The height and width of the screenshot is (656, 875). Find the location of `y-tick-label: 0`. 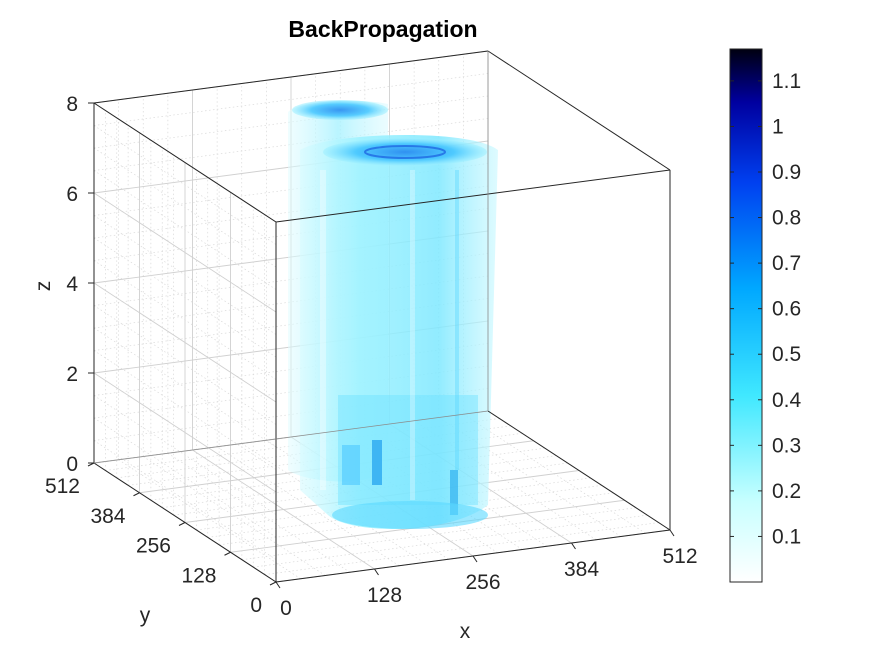

y-tick-label: 0 is located at coordinates (256, 605).